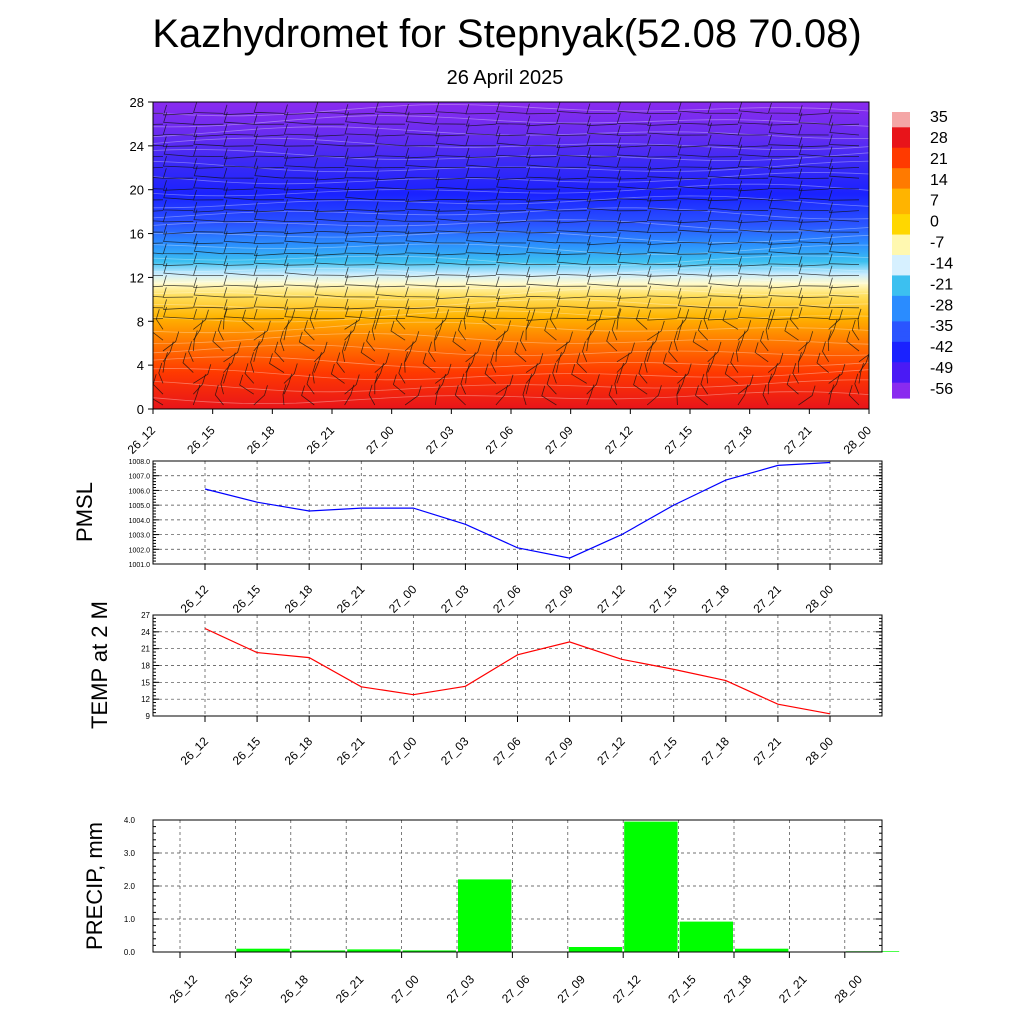 Image resolution: width=1024 pixels, height=1024 pixels. I want to click on precip-bar, so click(762, 950).